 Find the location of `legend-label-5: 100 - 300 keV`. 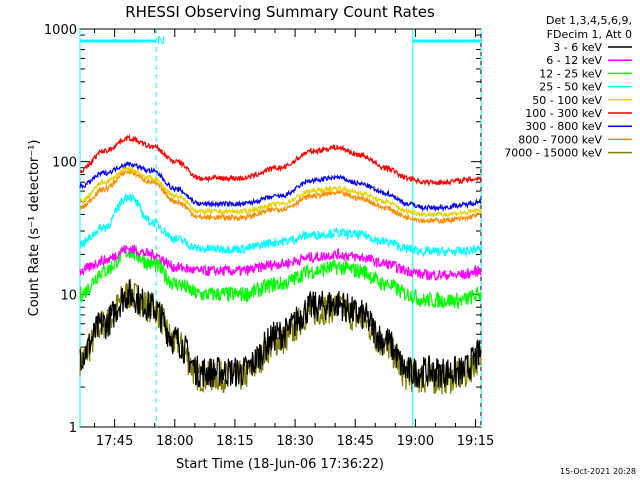

legend-label-5: 100 - 300 keV is located at coordinates (563, 113).